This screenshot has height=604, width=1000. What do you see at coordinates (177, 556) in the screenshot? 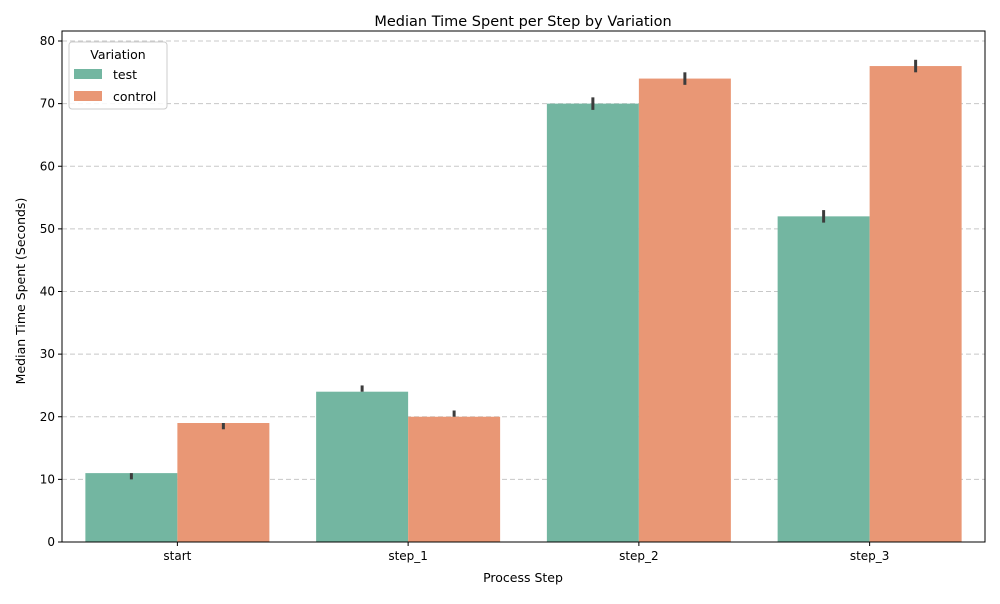
I see `x-tick-label: start` at bounding box center [177, 556].